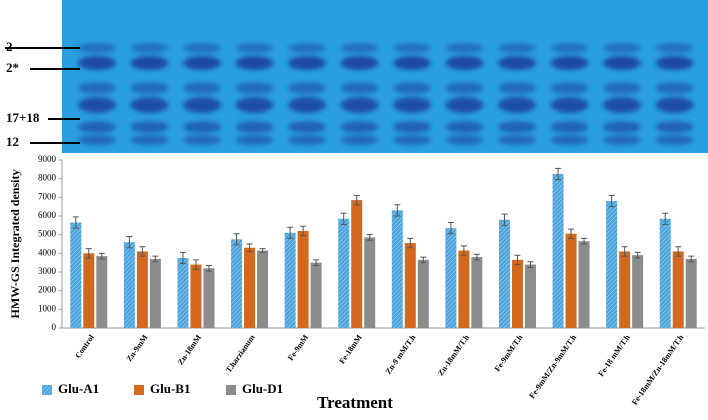  I want to click on y-tick-label: 3000, so click(47, 271).